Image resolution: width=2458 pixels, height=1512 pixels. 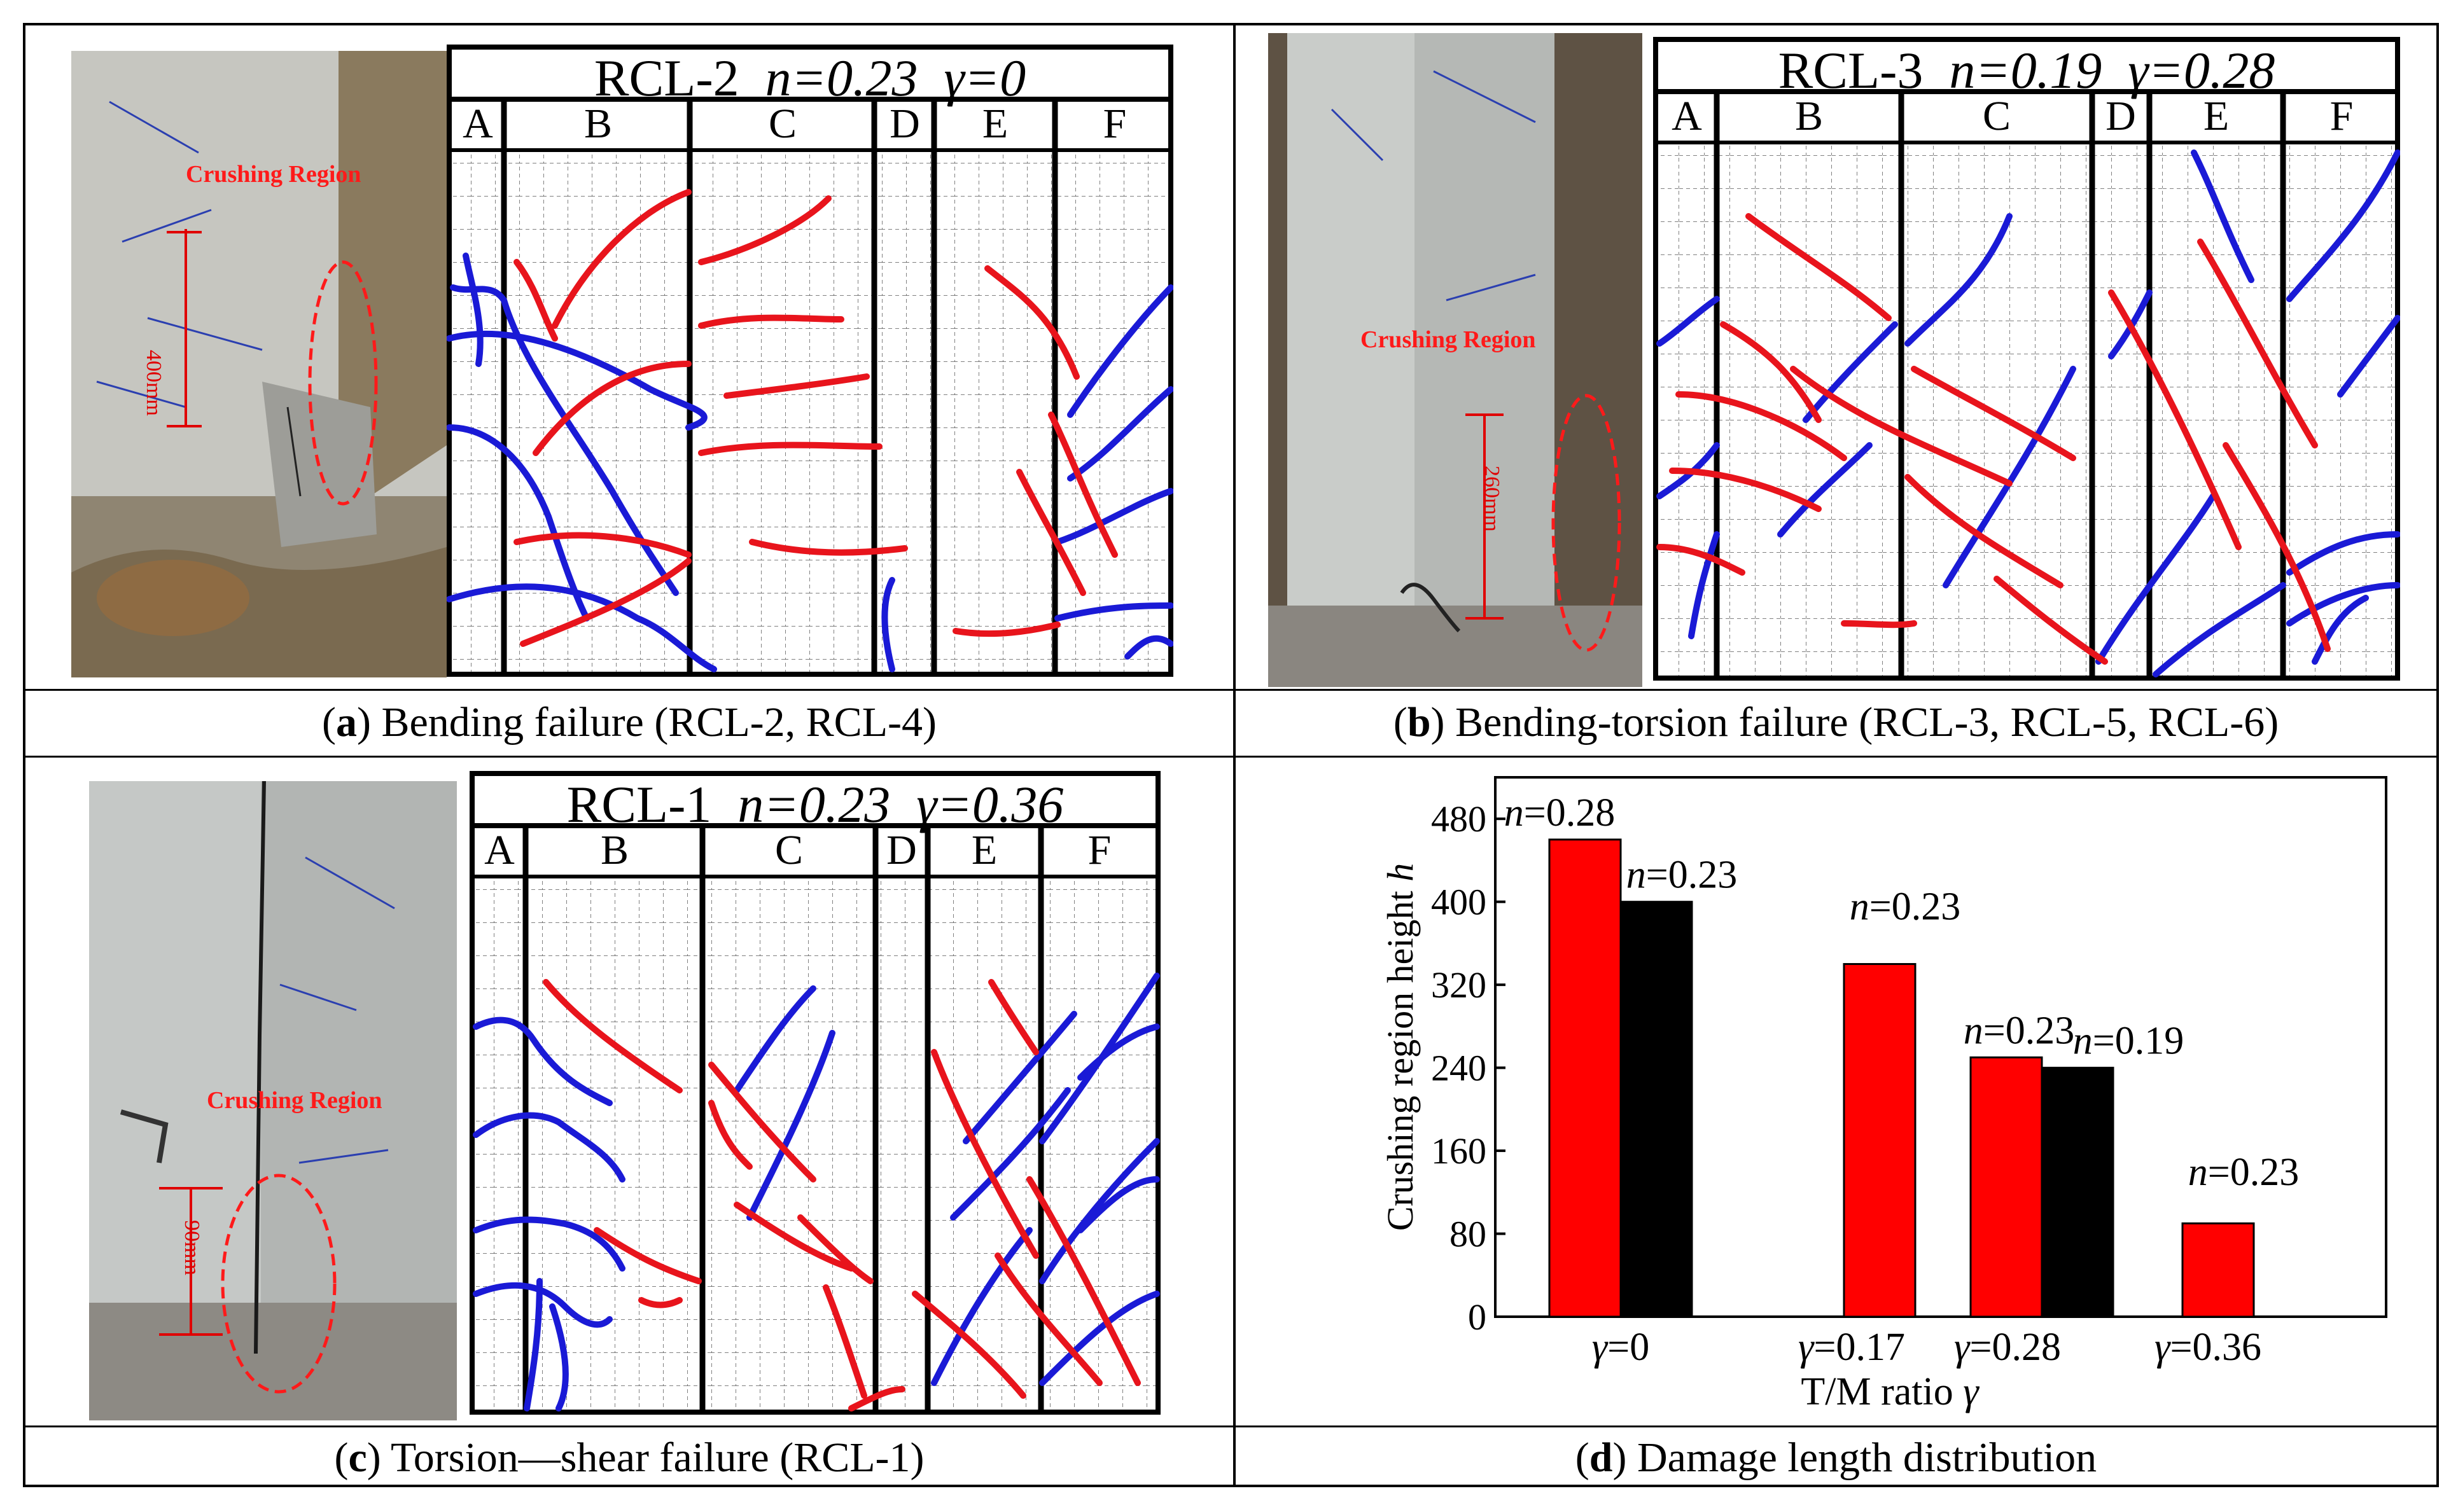 I want to click on photo-c-markup, so click(x=248, y=1284).